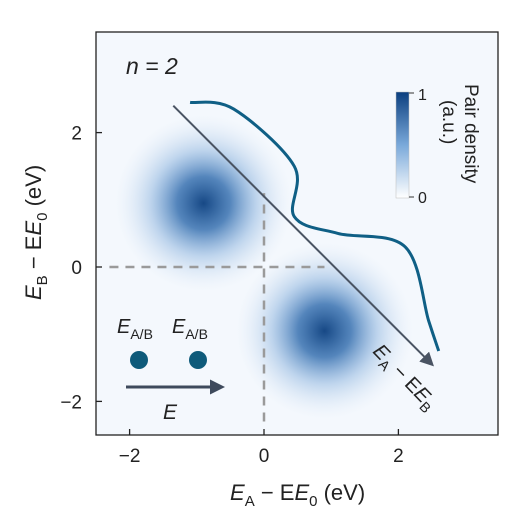 The width and height of the screenshot is (516, 520). I want to click on y-tick-label: 0, so click(76, 268).